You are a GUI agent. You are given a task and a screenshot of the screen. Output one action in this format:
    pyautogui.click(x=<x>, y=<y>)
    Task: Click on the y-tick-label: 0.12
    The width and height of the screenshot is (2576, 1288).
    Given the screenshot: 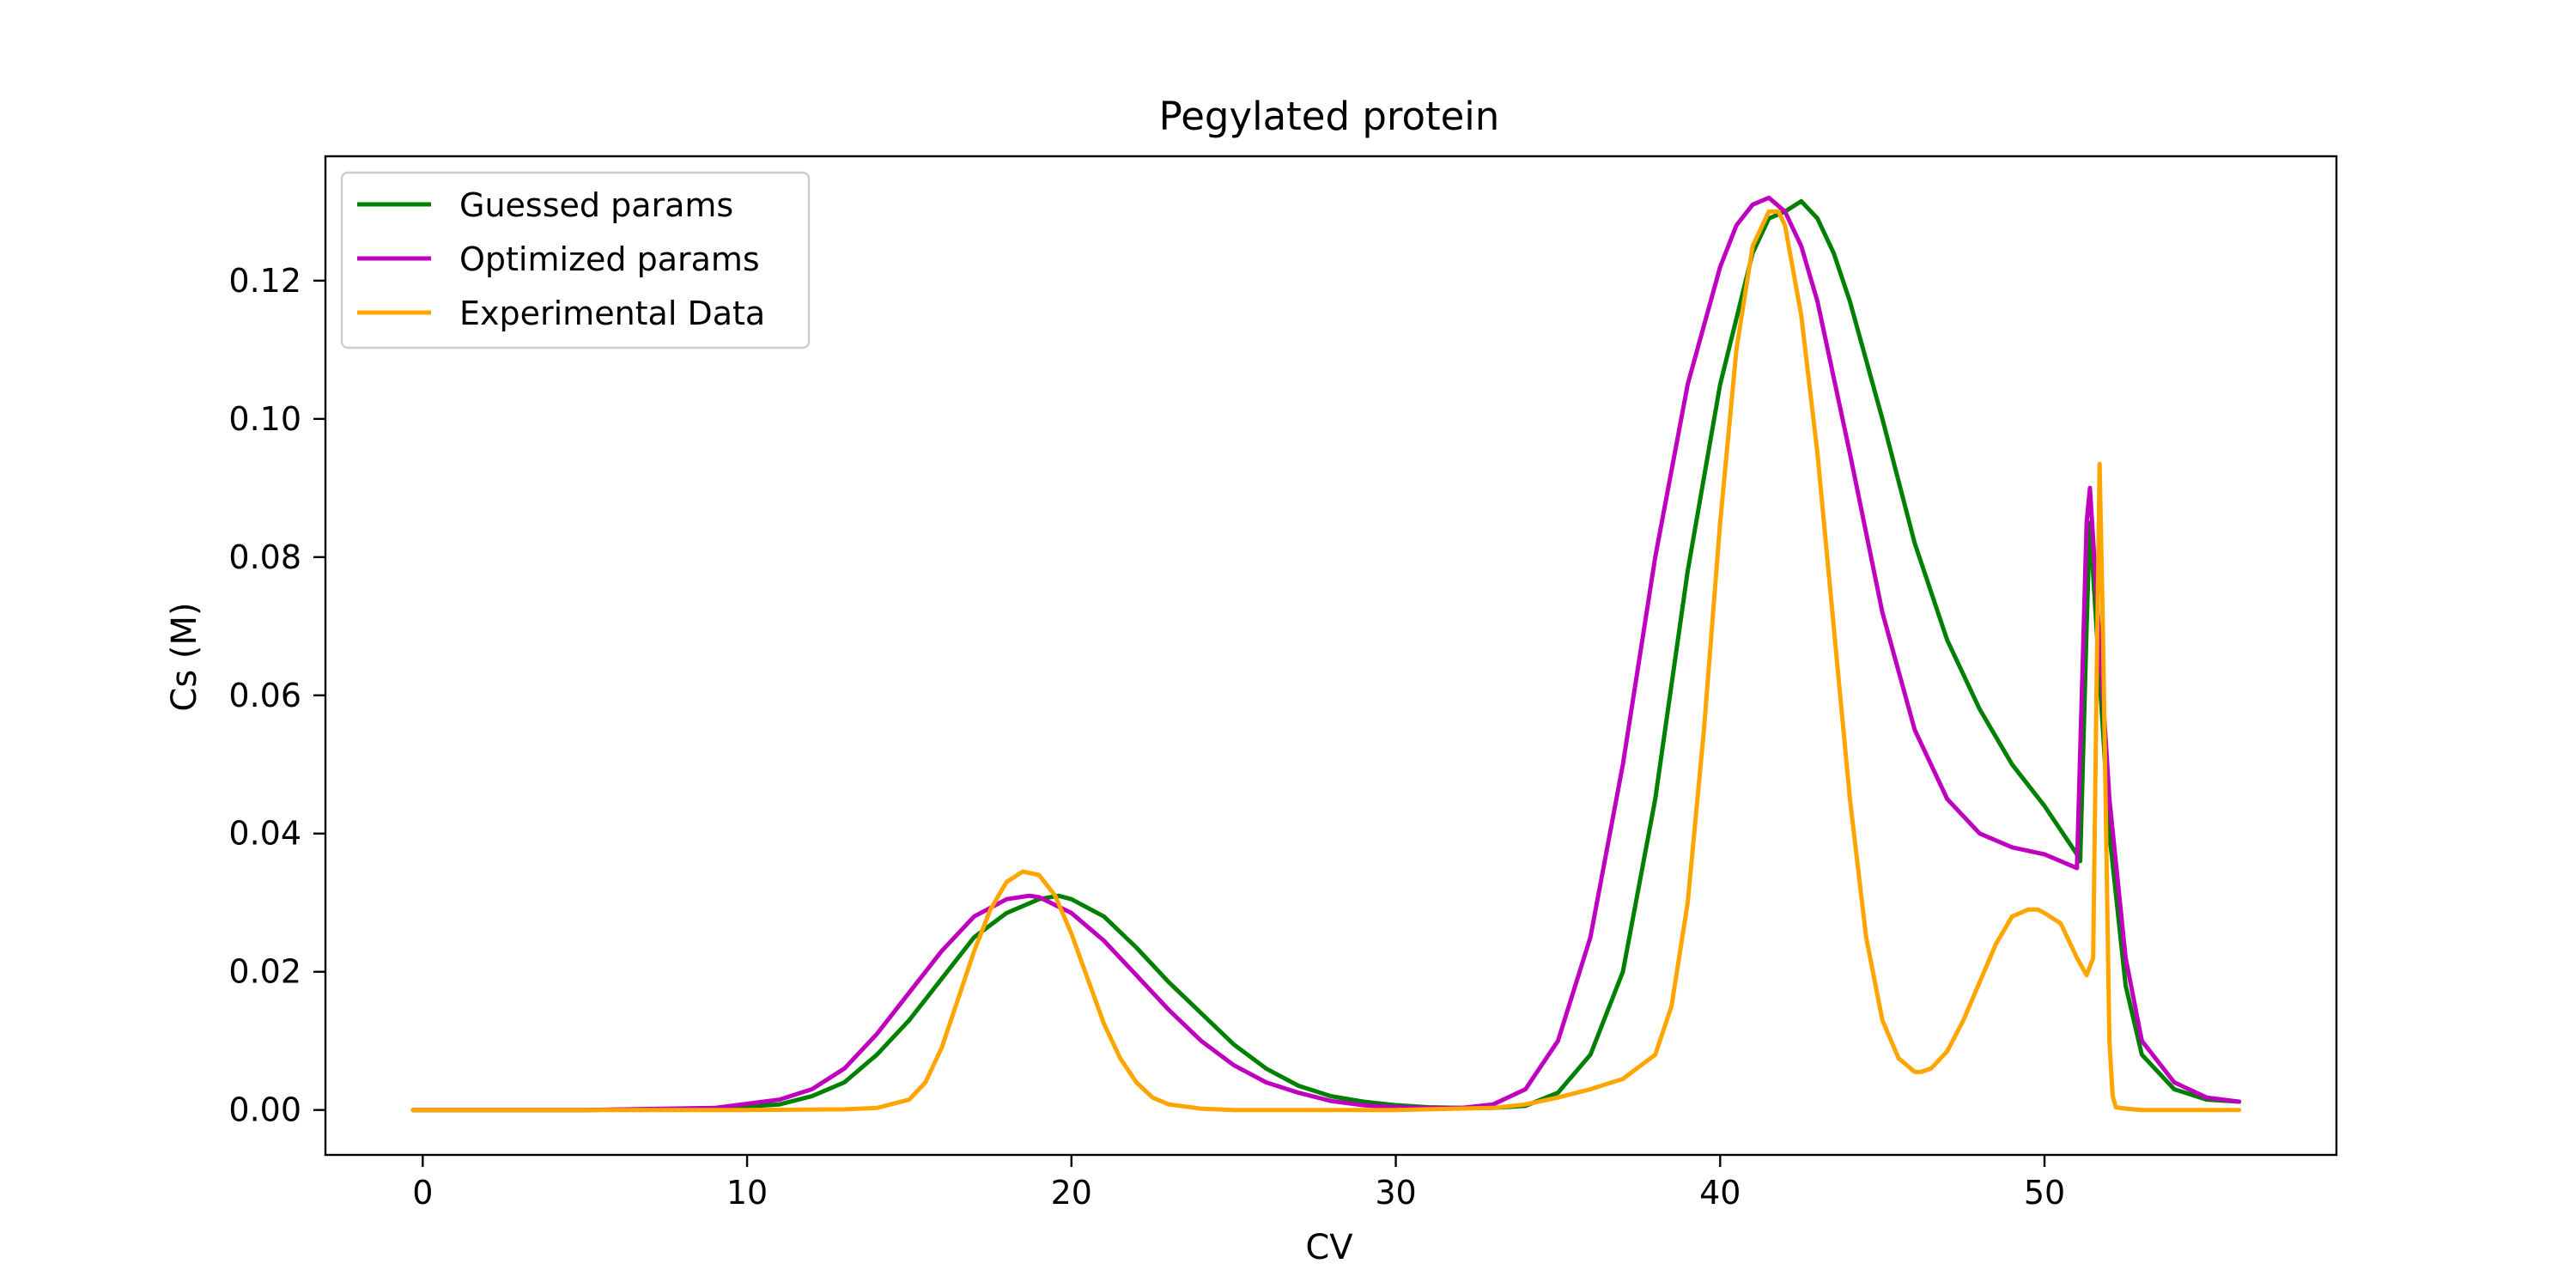 What is the action you would take?
    pyautogui.click(x=264, y=281)
    